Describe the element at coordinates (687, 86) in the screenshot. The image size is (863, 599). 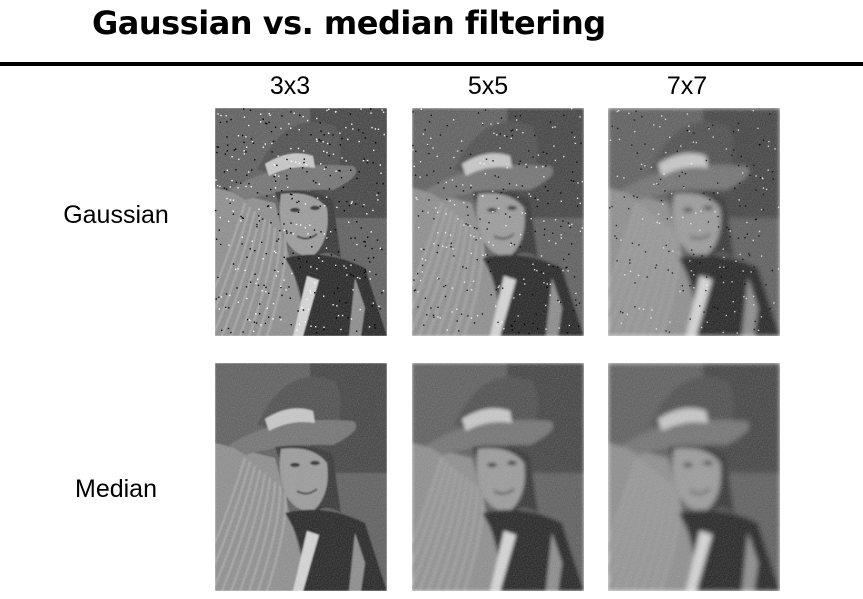
I see `column-header-7x7: 7x7` at that location.